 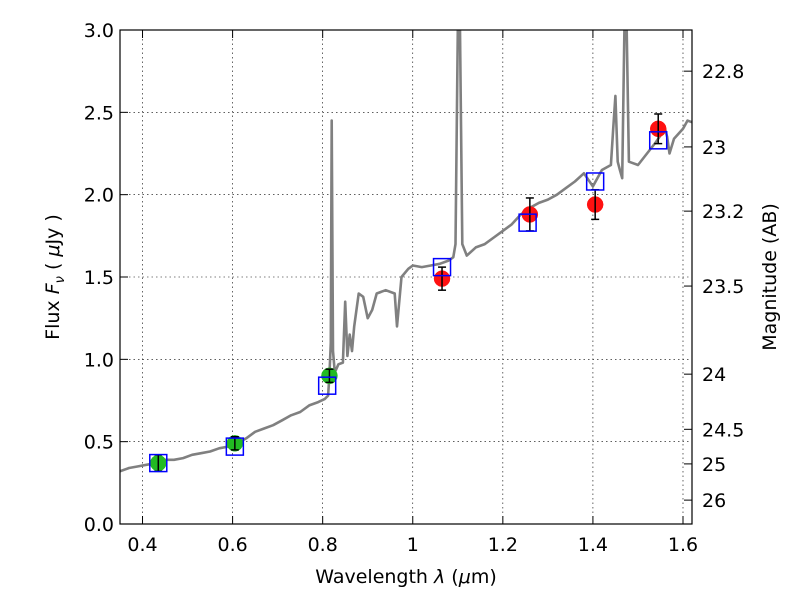 What do you see at coordinates (770, 277) in the screenshot?
I see `y2-axis-label: Magnitude (AB)` at bounding box center [770, 277].